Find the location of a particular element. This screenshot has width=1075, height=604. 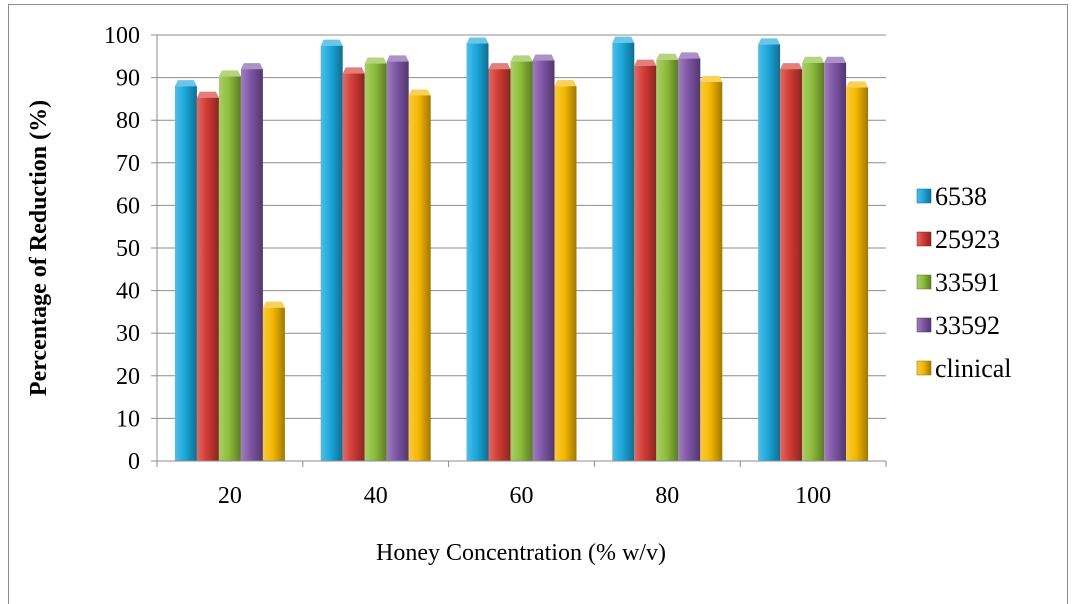

legend-item: clinical is located at coordinates (964, 368).